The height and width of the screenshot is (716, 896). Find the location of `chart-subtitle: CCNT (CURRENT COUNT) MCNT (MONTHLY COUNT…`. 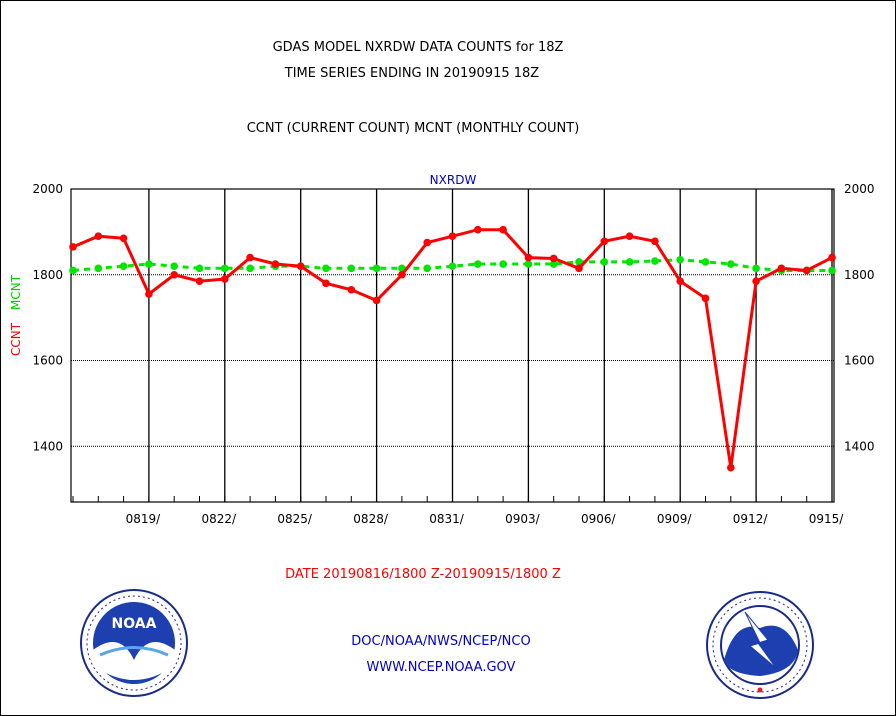

chart-subtitle: CCNT (CURRENT COUNT) MCNT (MONTHLY COUNT… is located at coordinates (413, 128).